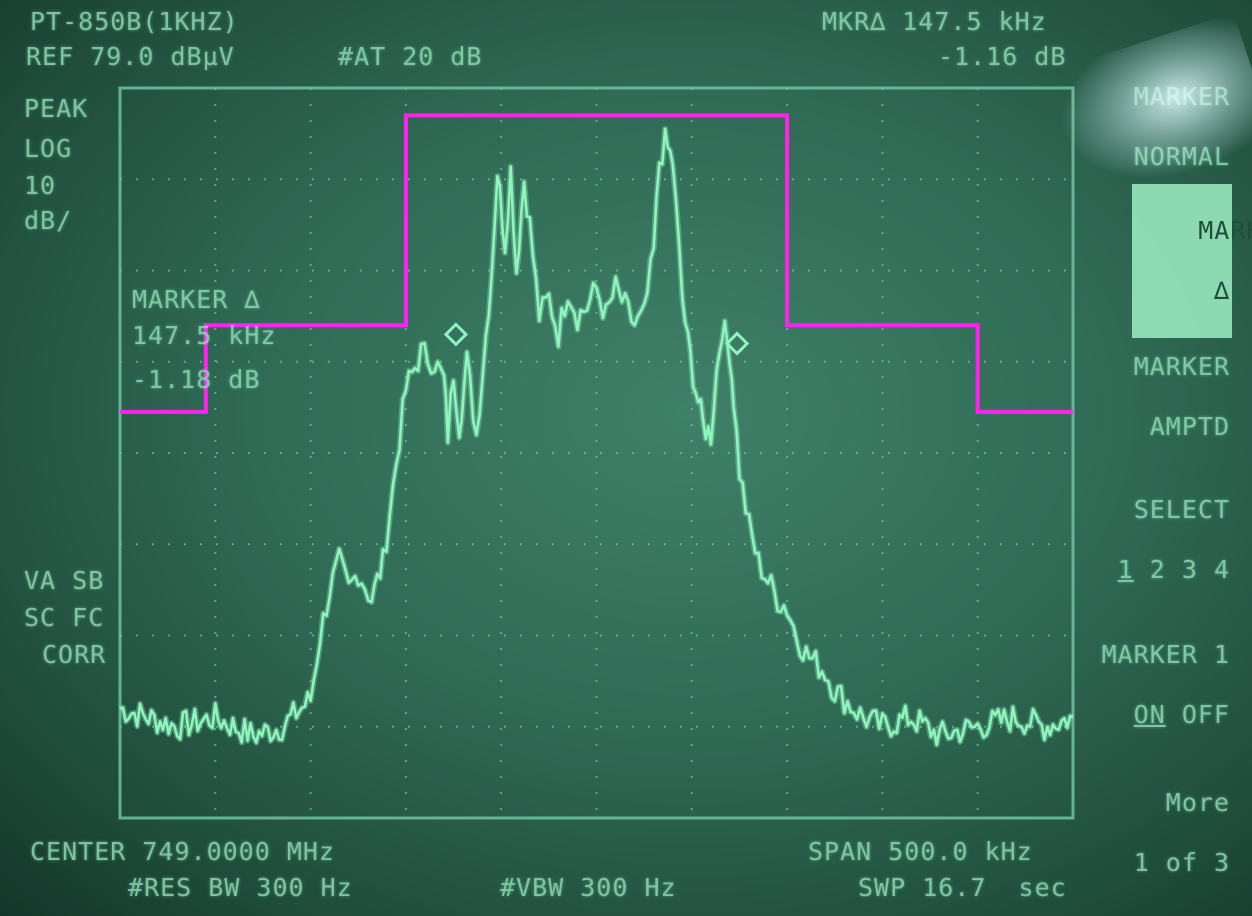  What do you see at coordinates (64, 617) in the screenshot?
I see `status-line-2: SC FC` at bounding box center [64, 617].